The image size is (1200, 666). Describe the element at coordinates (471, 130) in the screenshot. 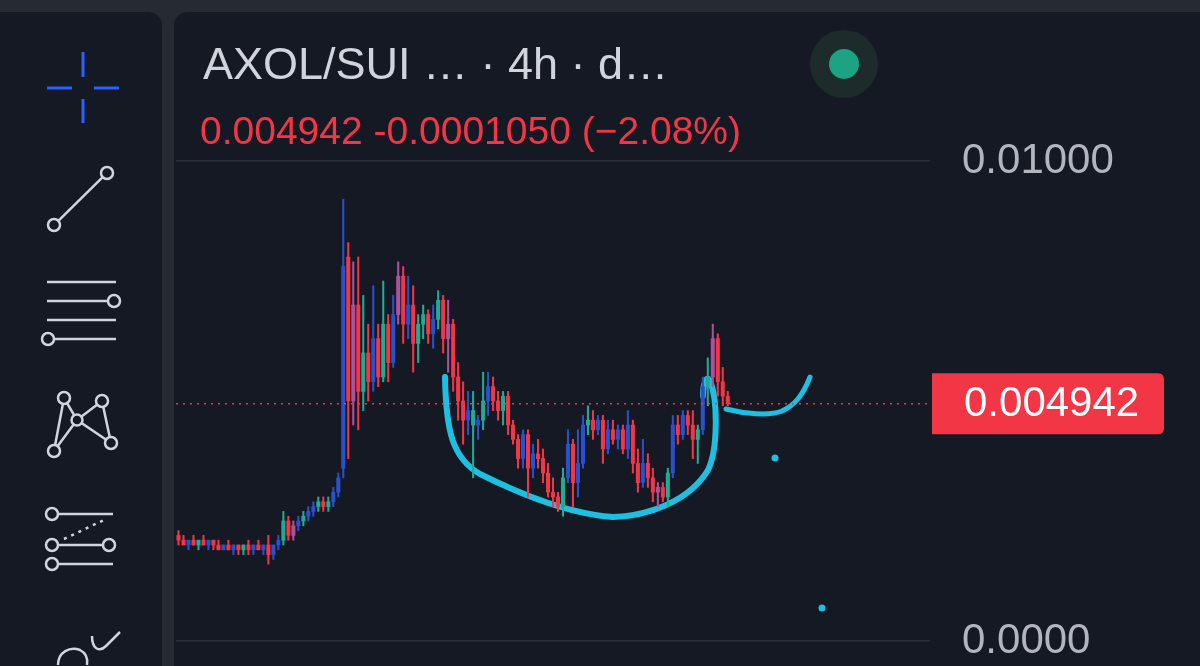

I see `chart-subtitle: 0.004942 -0.0001050 (−2.08%)` at that location.